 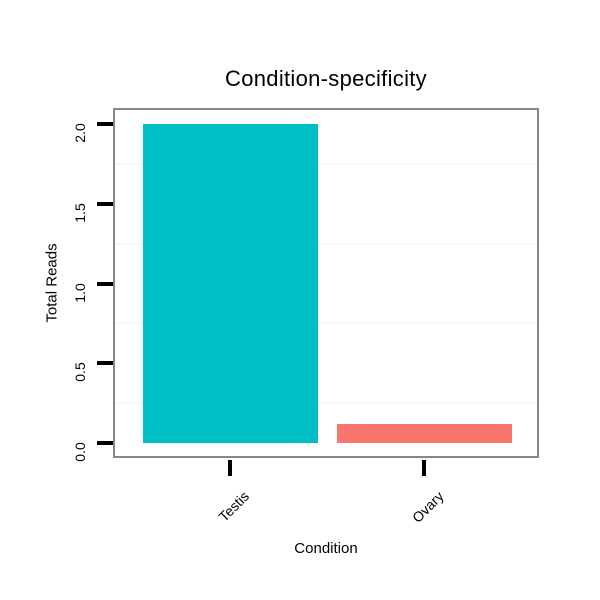 What do you see at coordinates (427, 507) in the screenshot?
I see `x-tick-label-ovary: Ovary` at bounding box center [427, 507].